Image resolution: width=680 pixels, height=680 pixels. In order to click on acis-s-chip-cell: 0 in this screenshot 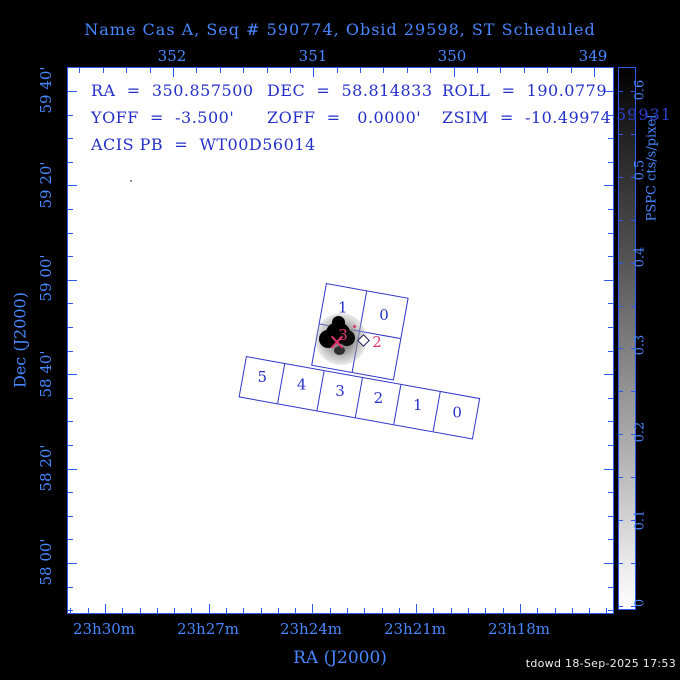, I will do `click(456, 415)`.